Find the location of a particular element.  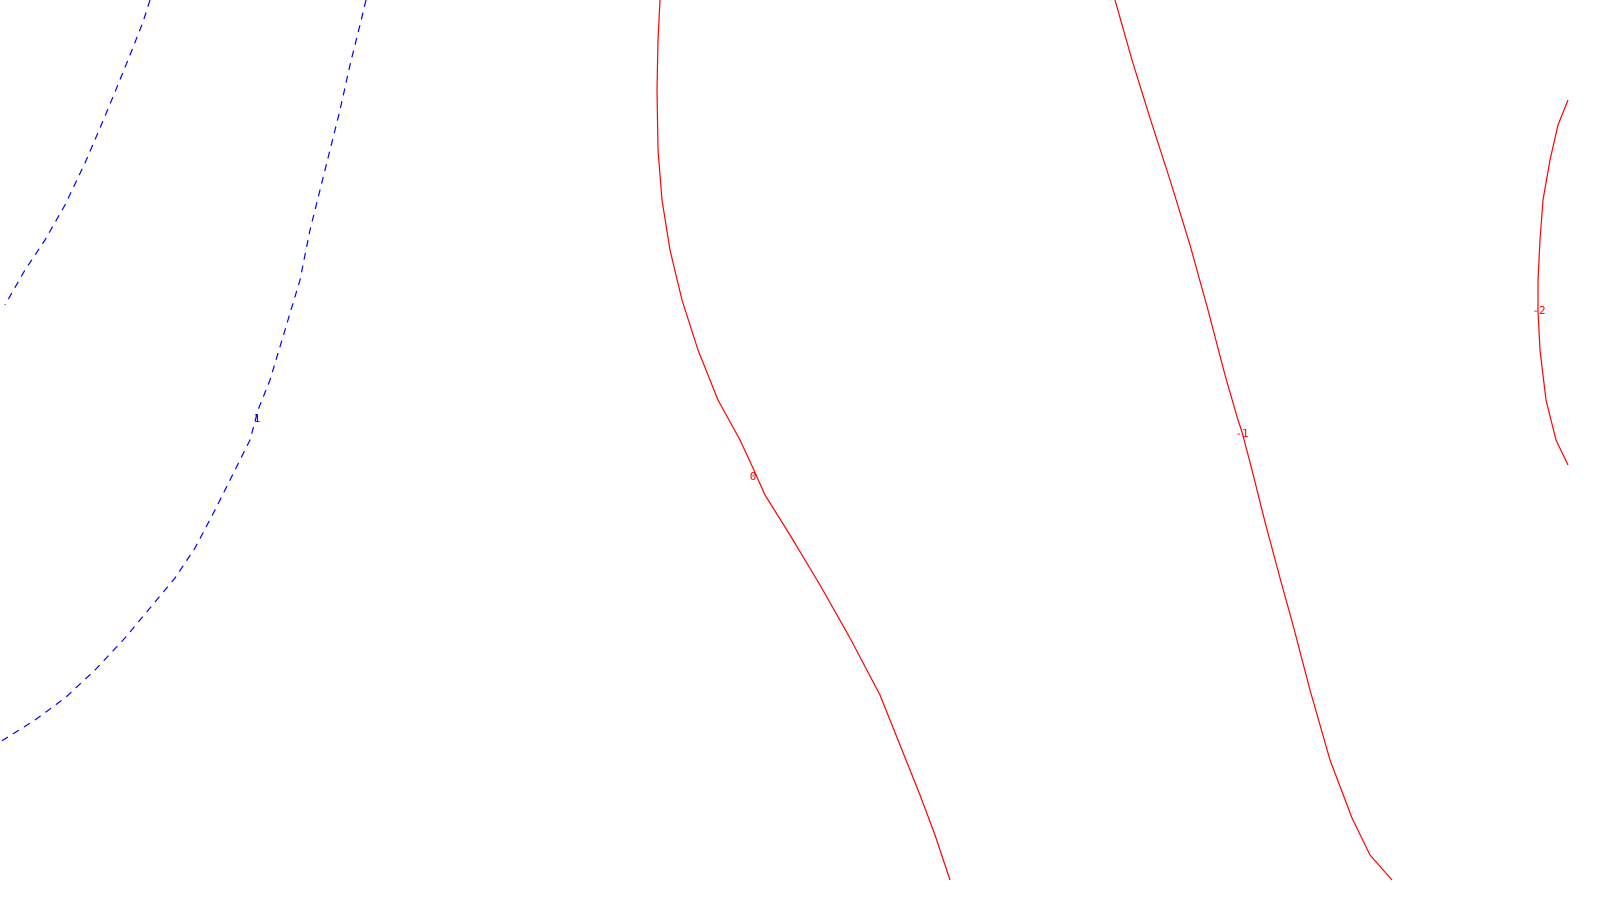

contour-label: -2 is located at coordinates (1538, 310).